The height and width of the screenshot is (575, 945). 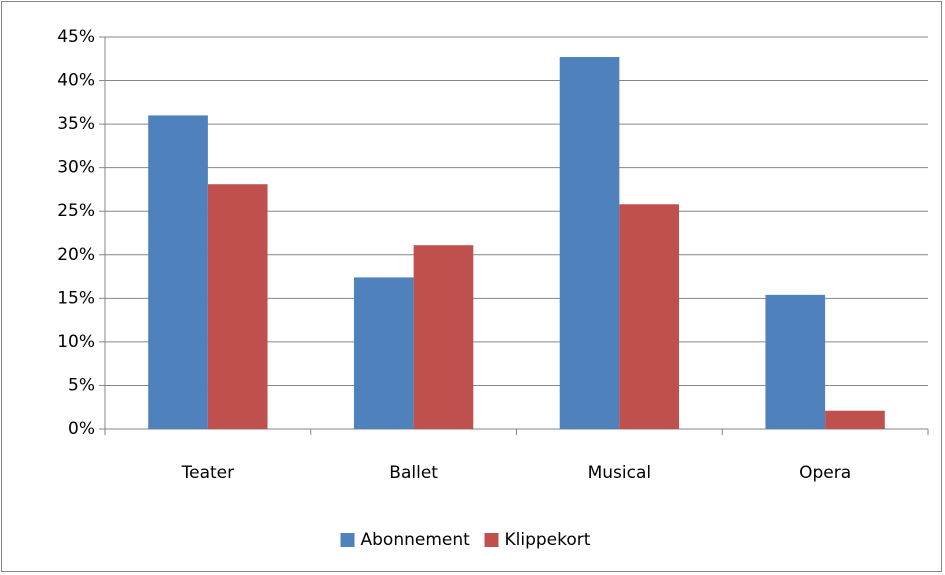 I want to click on y-tick-label: 15%, so click(x=76, y=298).